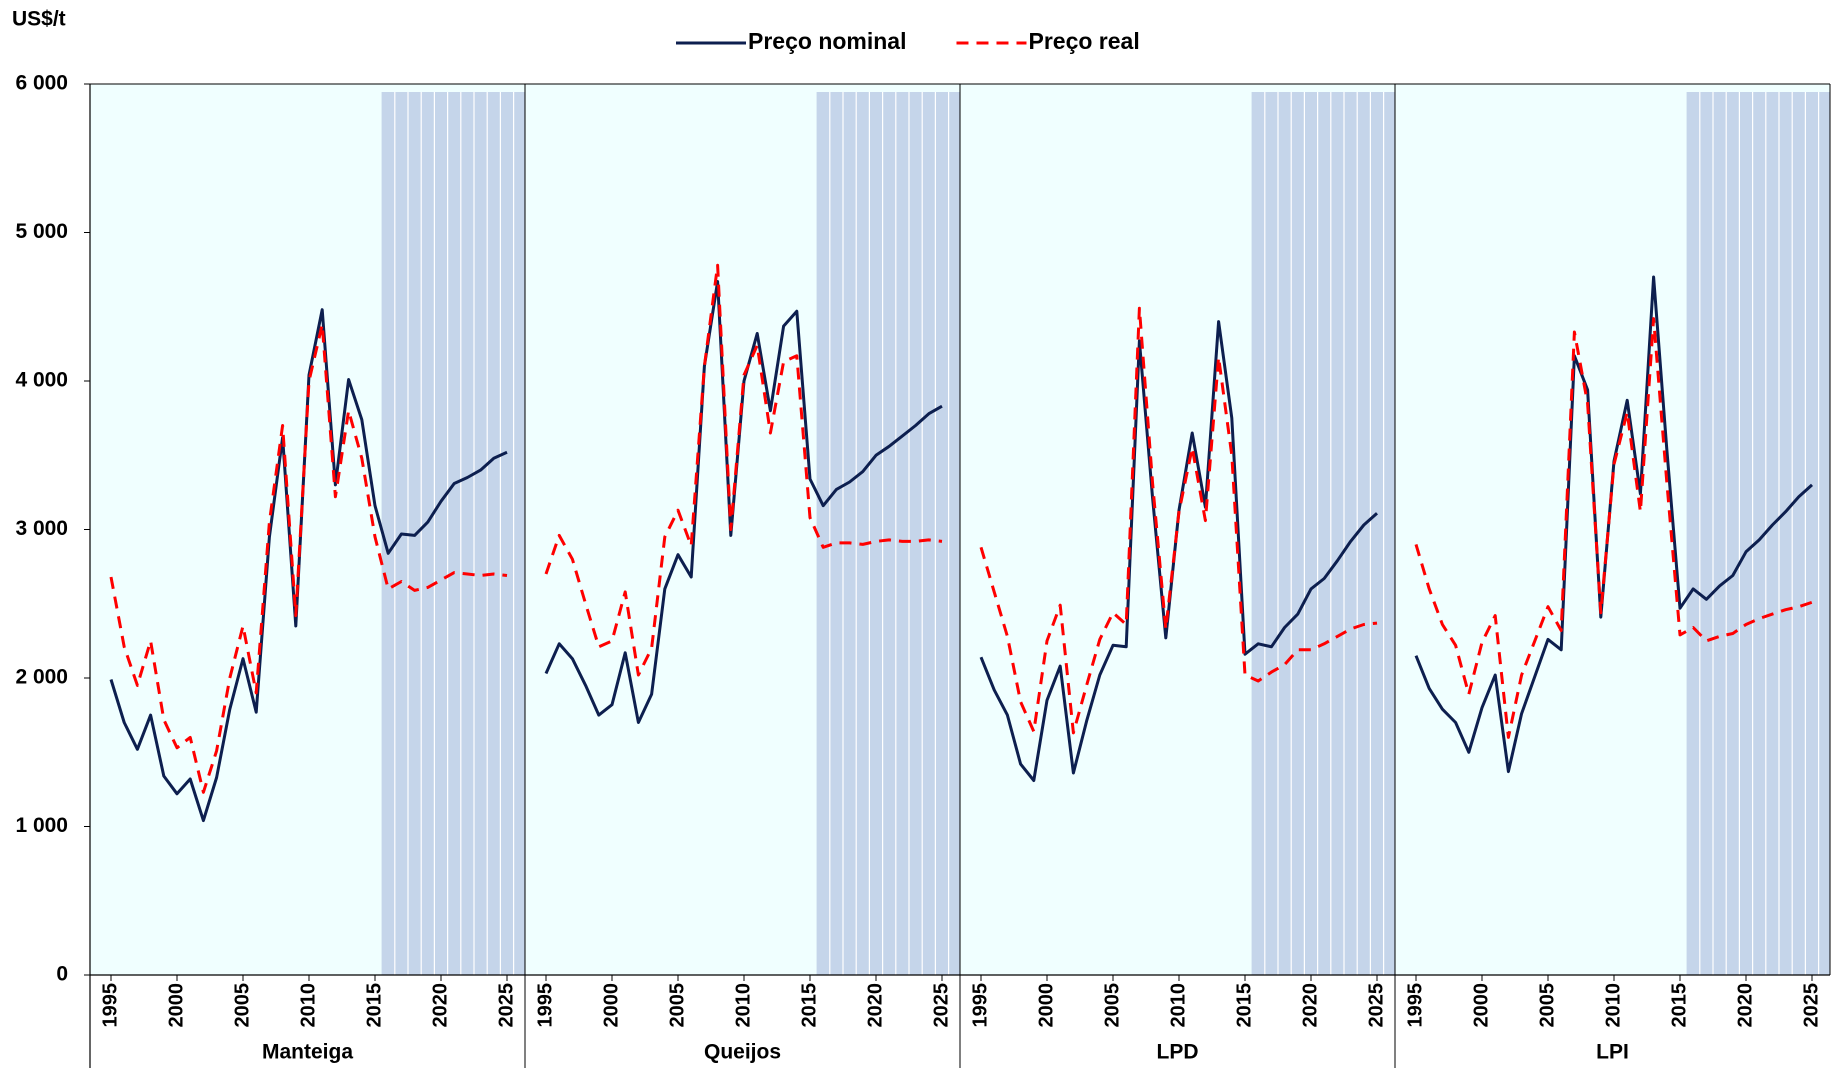 The image size is (1837, 1068). I want to click on y-tick-label: 3 000, so click(41, 528).